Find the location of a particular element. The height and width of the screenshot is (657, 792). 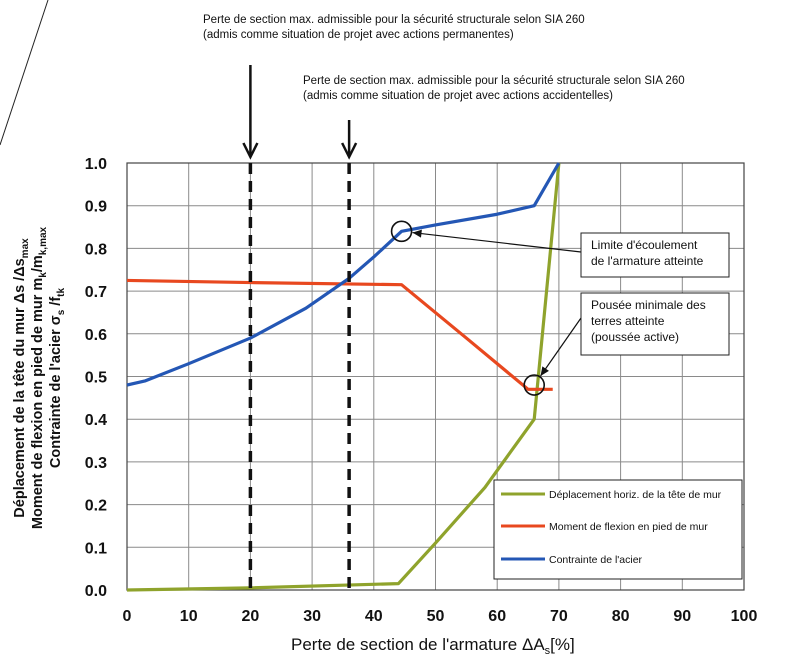

callout-2-box is located at coordinates (655, 324).